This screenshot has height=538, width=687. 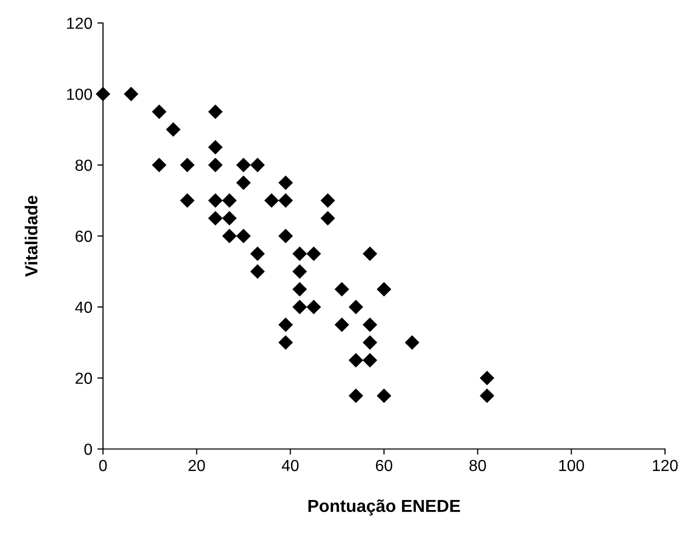 What do you see at coordinates (196, 466) in the screenshot?
I see `x-tick-label: 20` at bounding box center [196, 466].